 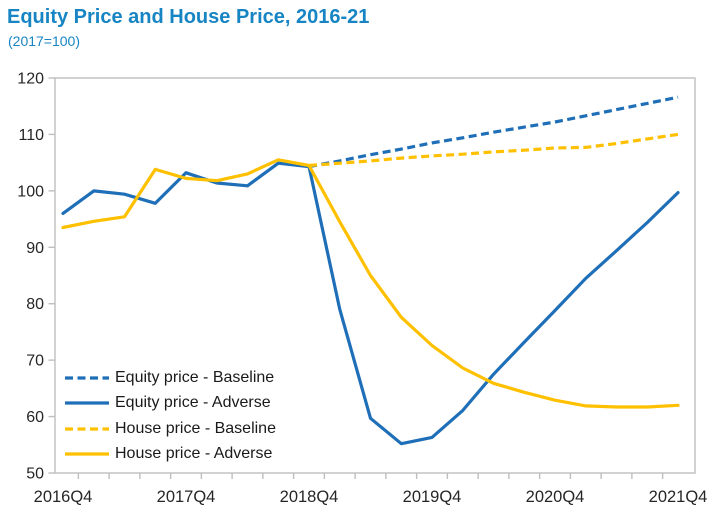 I want to click on svg-text: 2016Q4, so click(x=63, y=497).